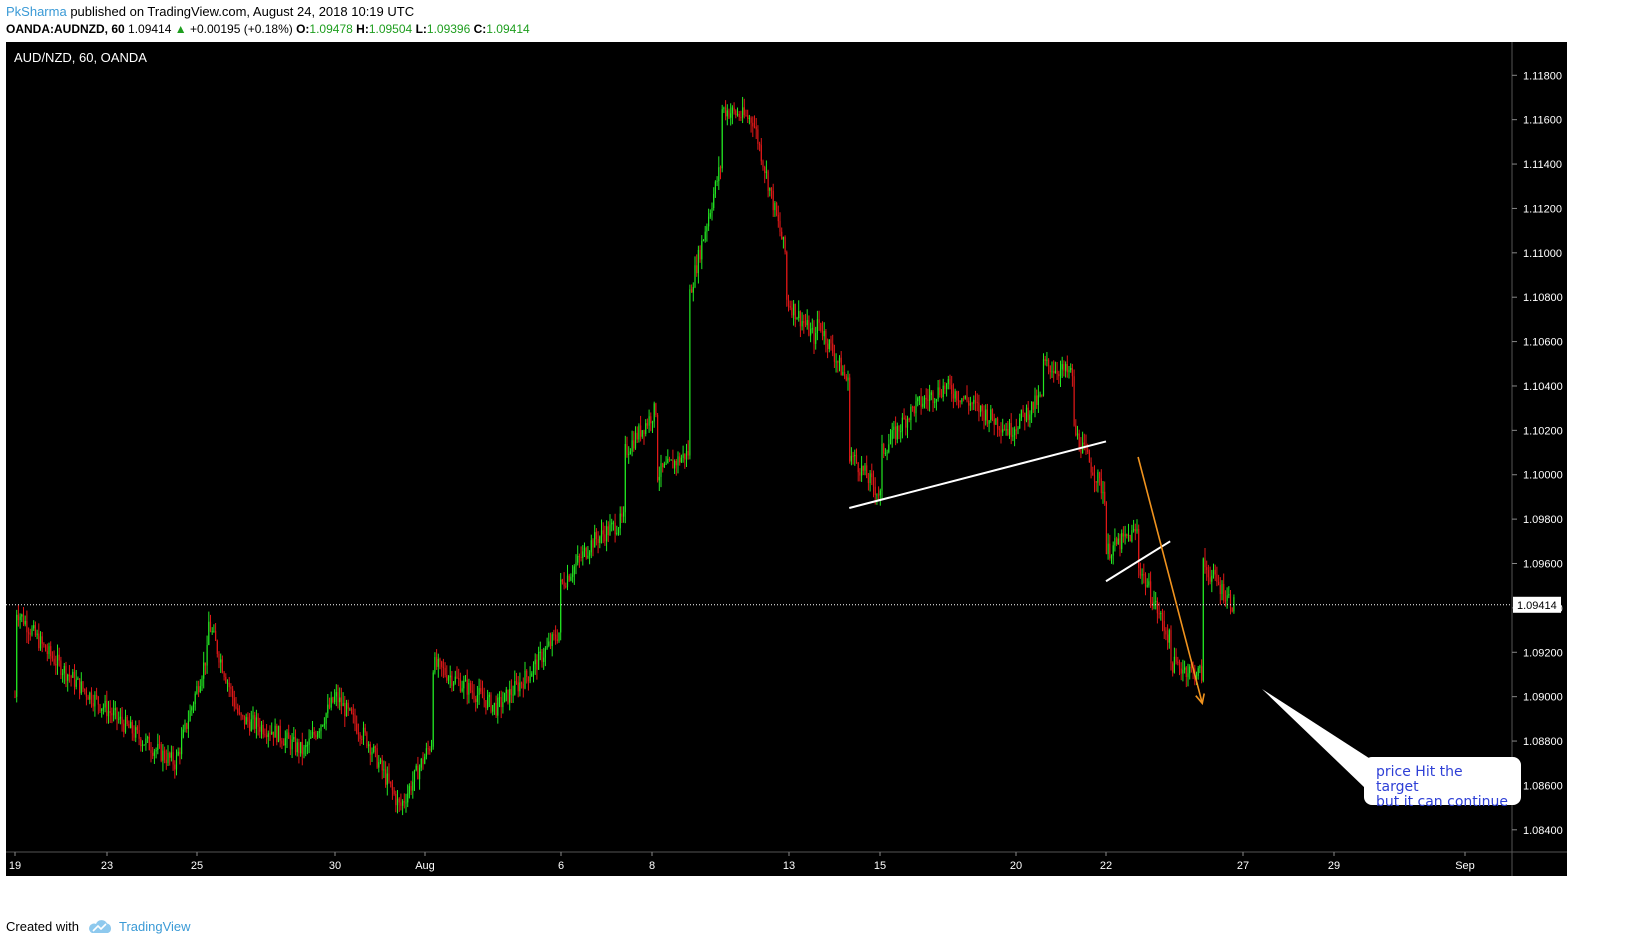 This screenshot has width=1627, height=945. Describe the element at coordinates (390, 29) in the screenshot. I see `high-value: 1.09504` at that location.